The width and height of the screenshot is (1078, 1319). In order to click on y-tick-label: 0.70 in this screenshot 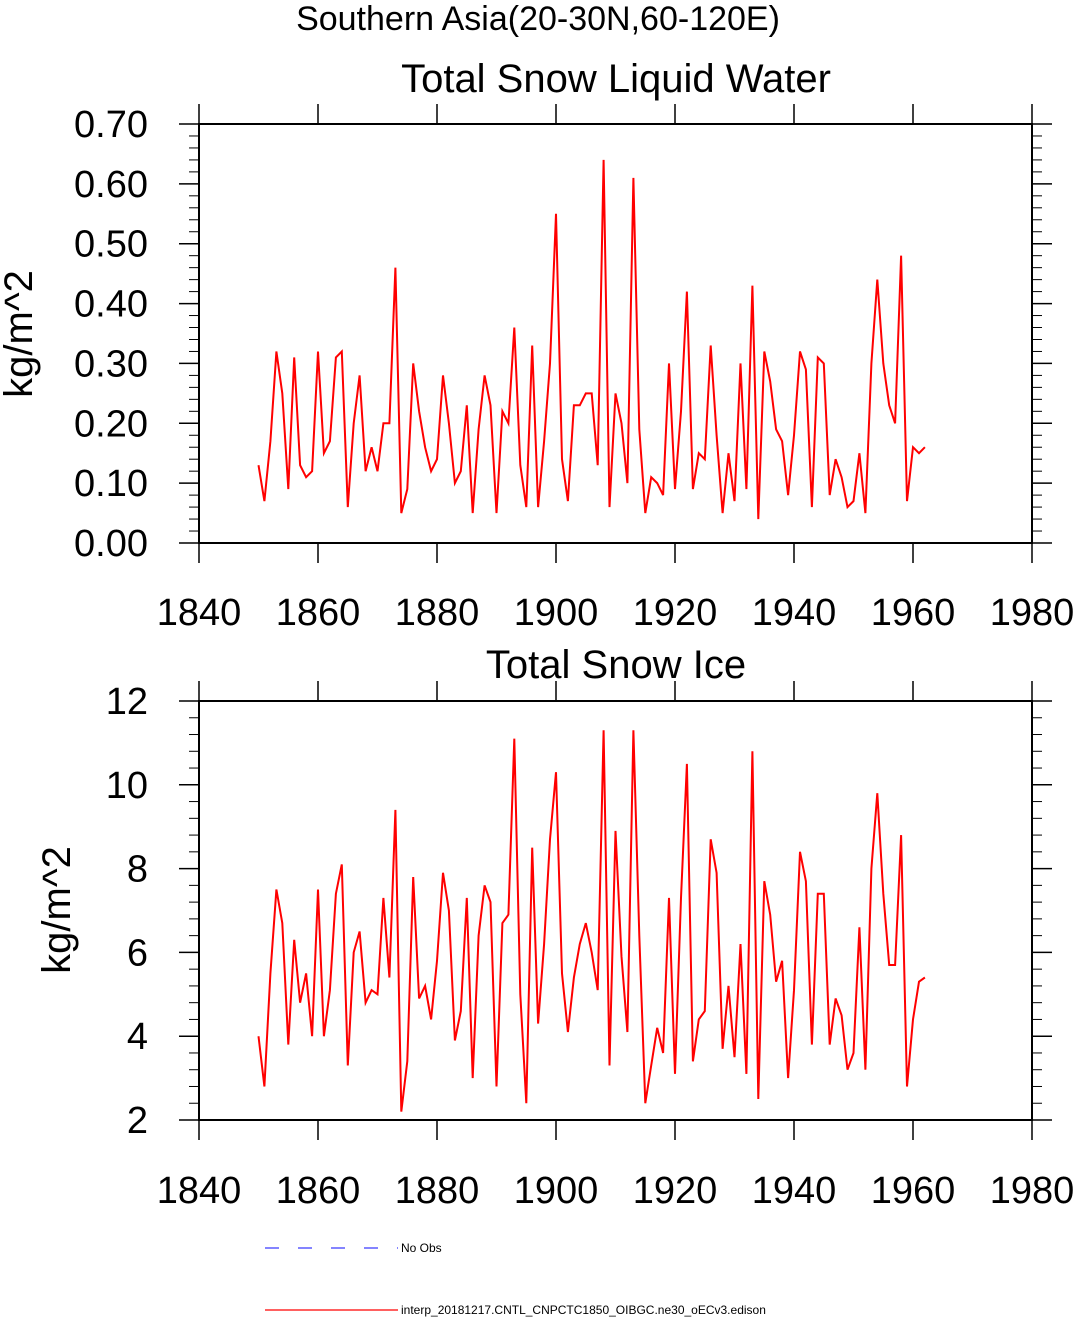, I will do `click(111, 125)`.